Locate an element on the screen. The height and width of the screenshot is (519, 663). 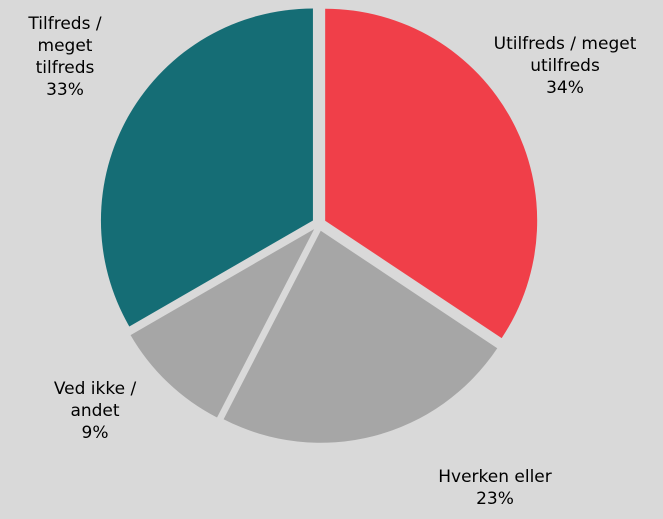
slice-label: Utilfreds / meget utilfreds 34% is located at coordinates (561, 66).